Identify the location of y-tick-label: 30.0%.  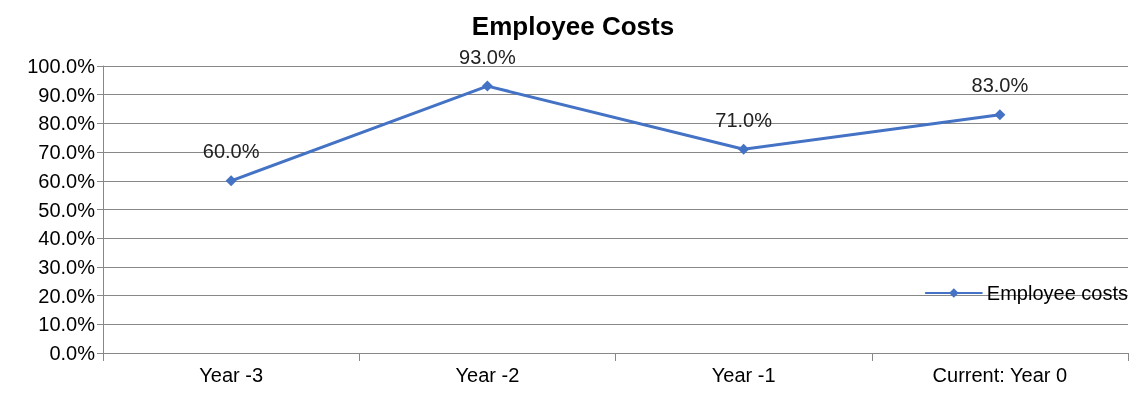
(67, 266).